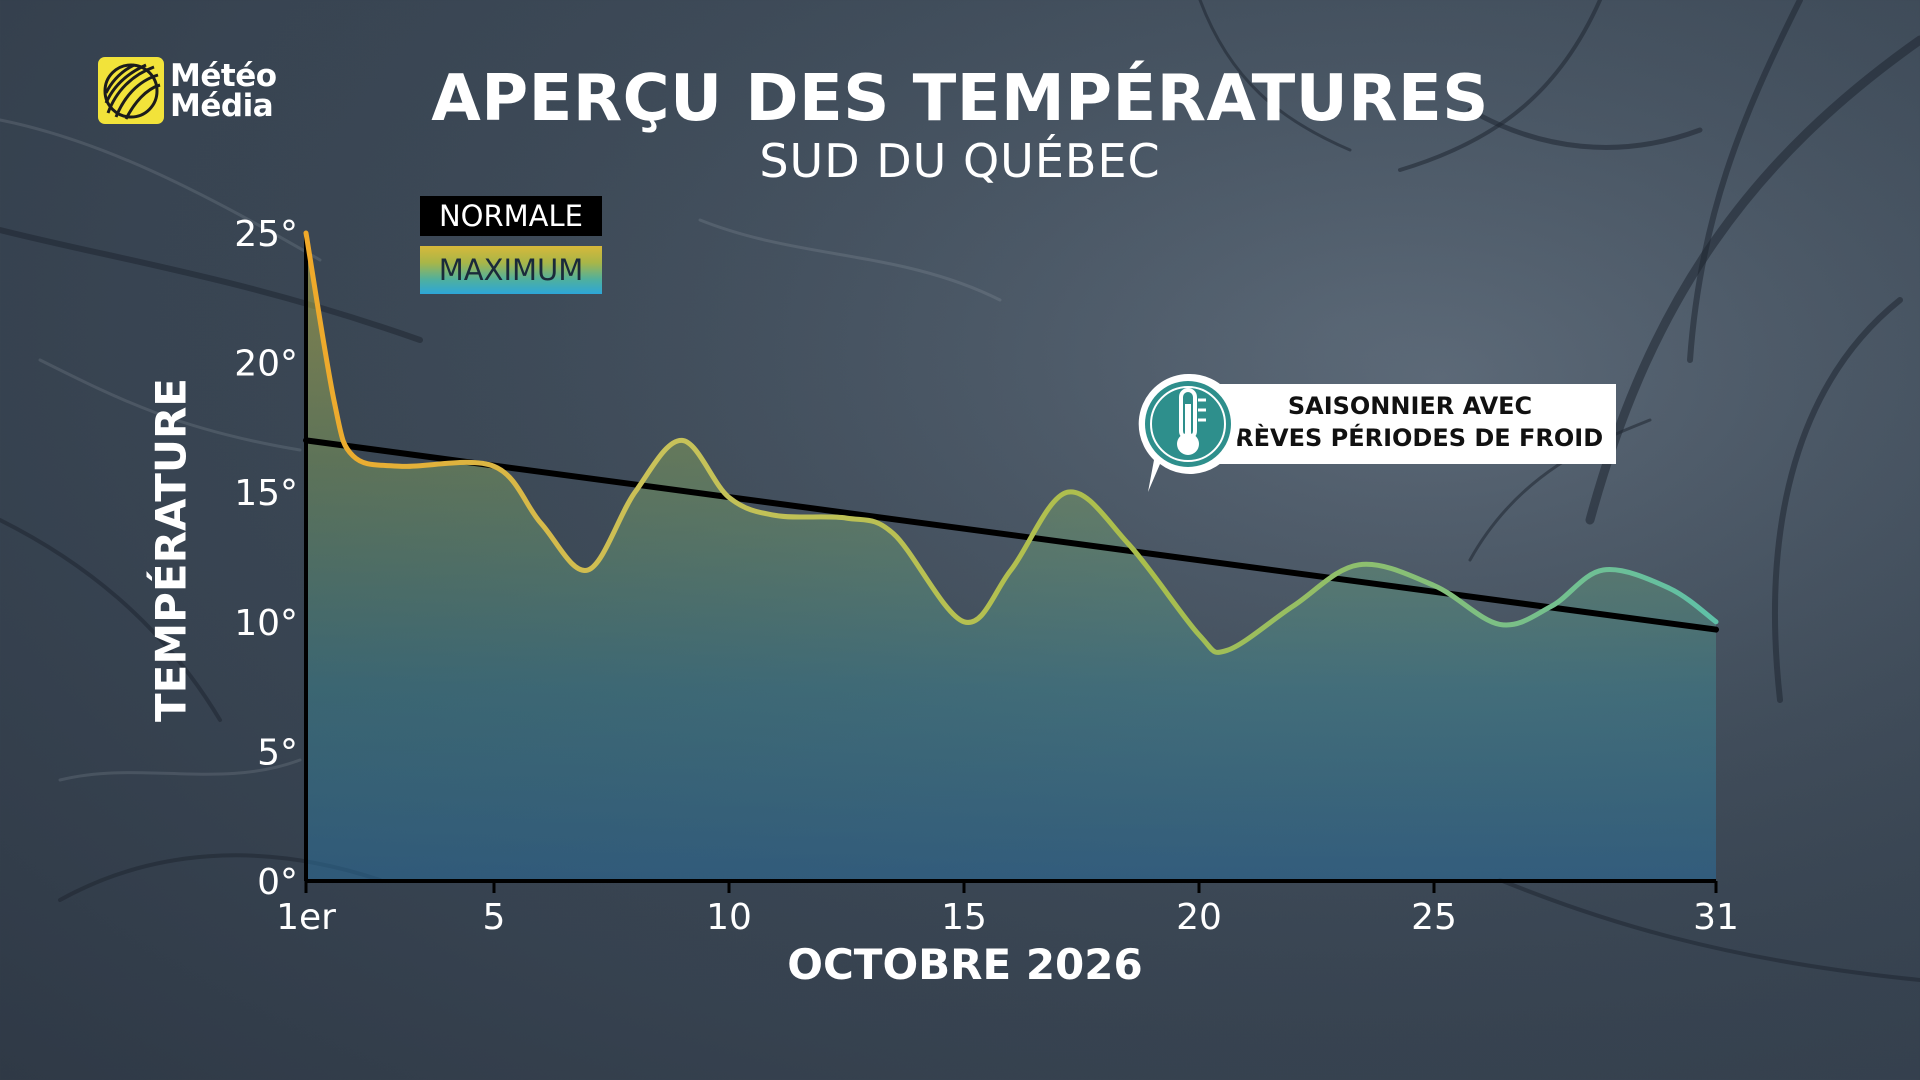 This screenshot has height=1080, width=1920. Describe the element at coordinates (277, 752) in the screenshot. I see `y-tick-label: 5°` at that location.